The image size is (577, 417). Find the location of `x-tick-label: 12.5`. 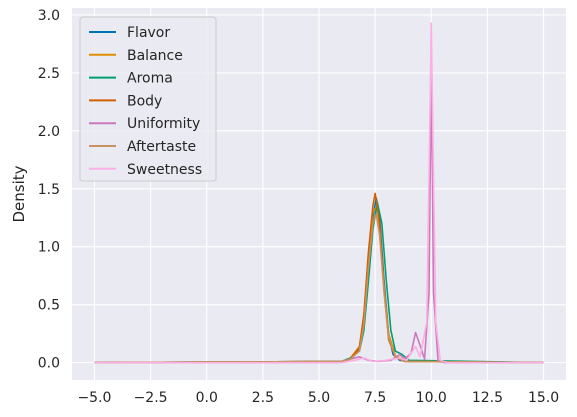

x-tick-label: 12.5 is located at coordinates (487, 398).